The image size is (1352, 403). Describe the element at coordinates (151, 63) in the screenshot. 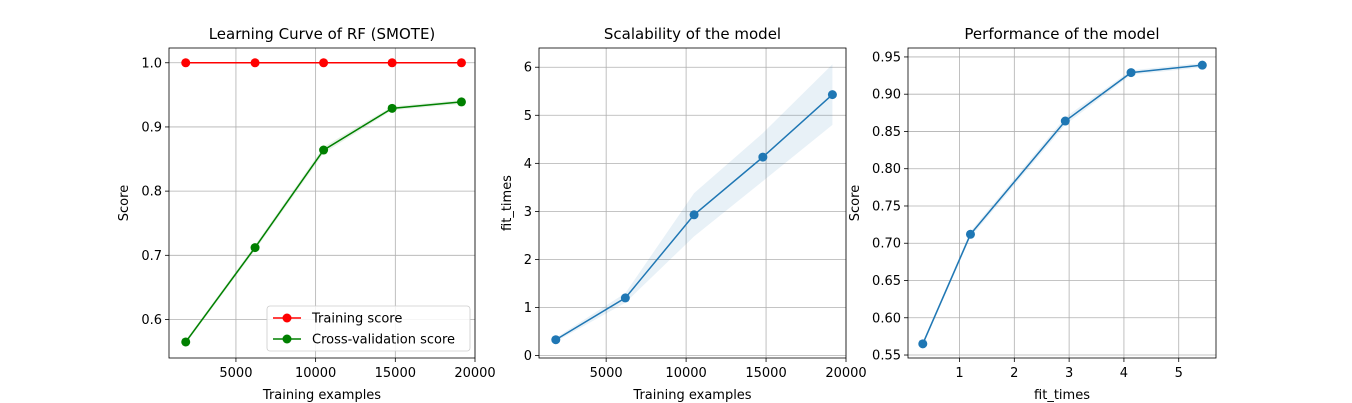

I see `y-tick-label: 1.0` at that location.